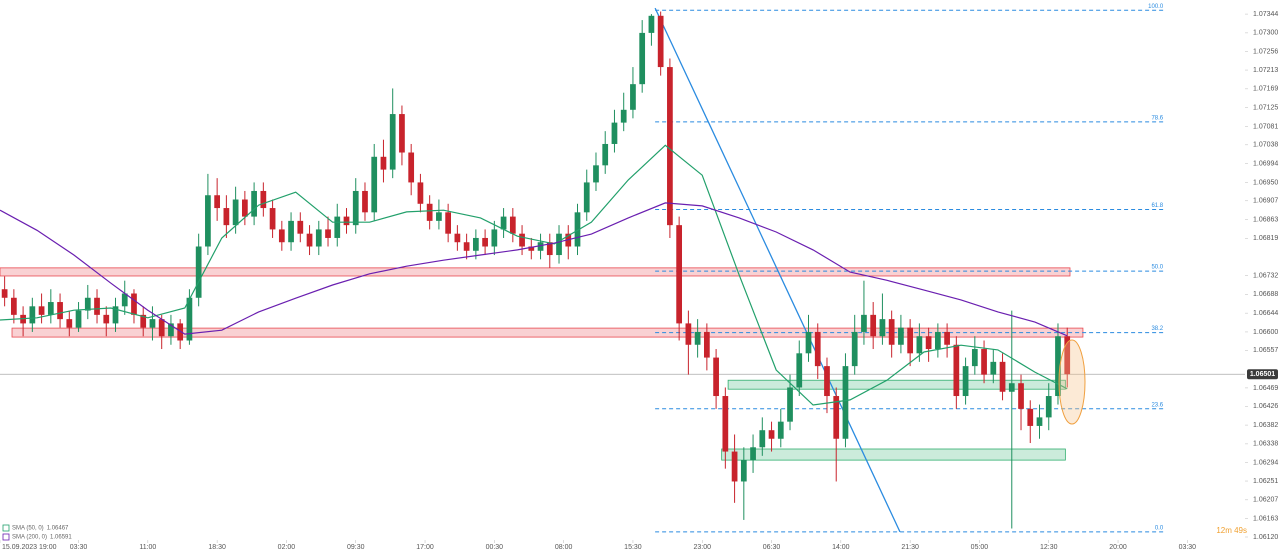 This screenshot has height=558, width=1279. I want to click on x-tick-label: 06:30, so click(772, 547).